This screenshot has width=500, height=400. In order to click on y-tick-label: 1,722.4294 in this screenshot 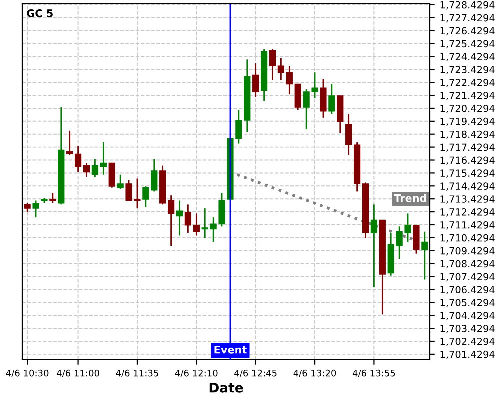, I will do `click(467, 83)`.